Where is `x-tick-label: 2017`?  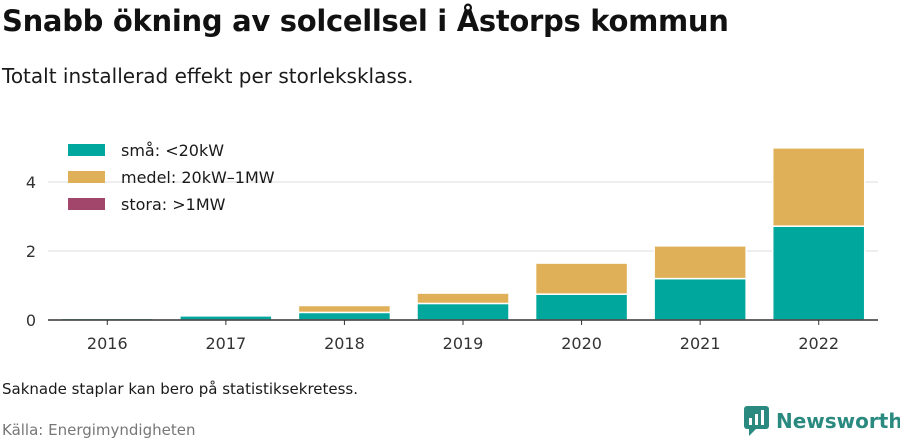
x-tick-label: 2017 is located at coordinates (225, 343).